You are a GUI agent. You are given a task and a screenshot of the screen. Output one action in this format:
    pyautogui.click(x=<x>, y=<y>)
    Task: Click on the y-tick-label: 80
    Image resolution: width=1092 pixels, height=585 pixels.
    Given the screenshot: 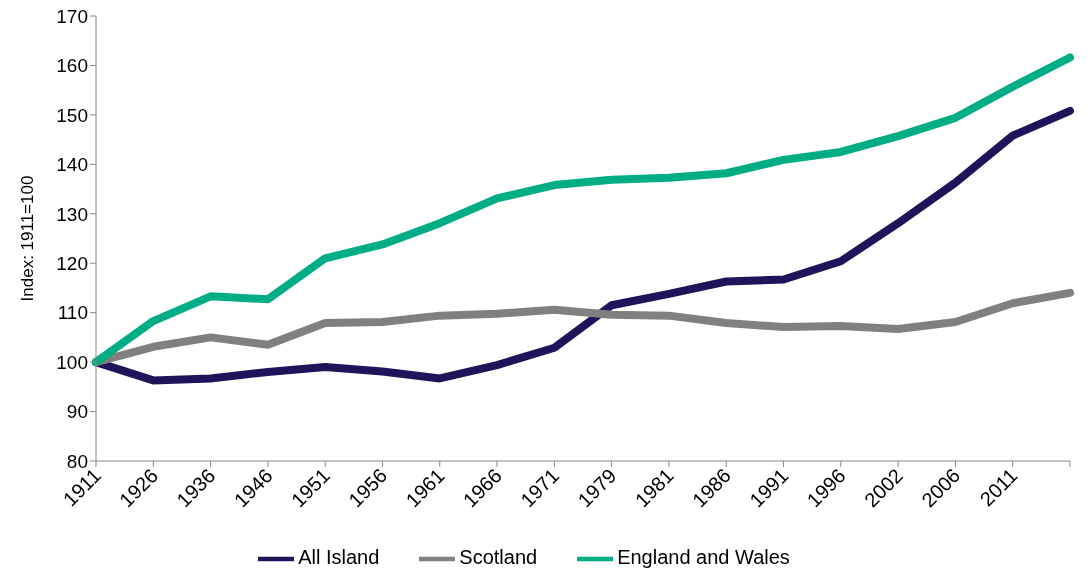 What is the action you would take?
    pyautogui.click(x=77, y=461)
    